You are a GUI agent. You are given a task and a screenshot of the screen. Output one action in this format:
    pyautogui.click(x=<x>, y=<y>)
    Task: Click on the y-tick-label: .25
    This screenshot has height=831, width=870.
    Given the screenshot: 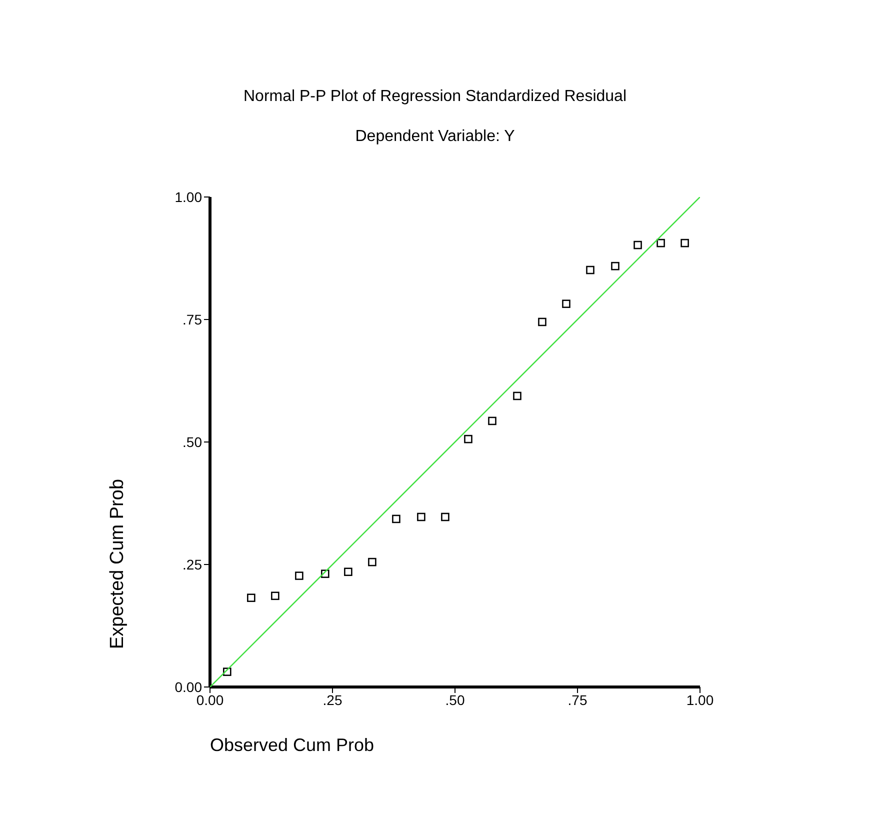 What is the action you would take?
    pyautogui.click(x=192, y=564)
    